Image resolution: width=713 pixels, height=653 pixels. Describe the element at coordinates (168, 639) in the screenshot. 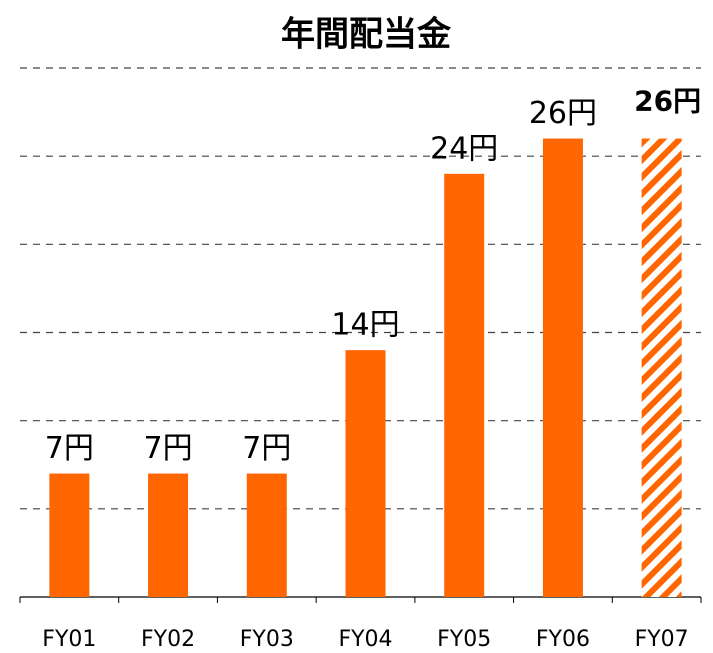

I see `x-tick-label: FY02` at that location.